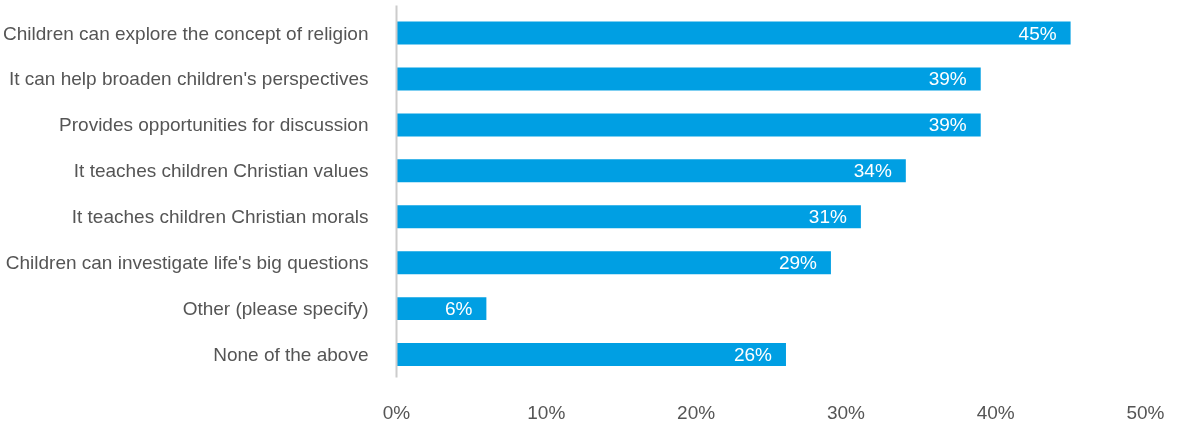 This screenshot has width=1180, height=425. I want to click on y-tick-label: It can help broaden children's perspectives, so click(188, 79).